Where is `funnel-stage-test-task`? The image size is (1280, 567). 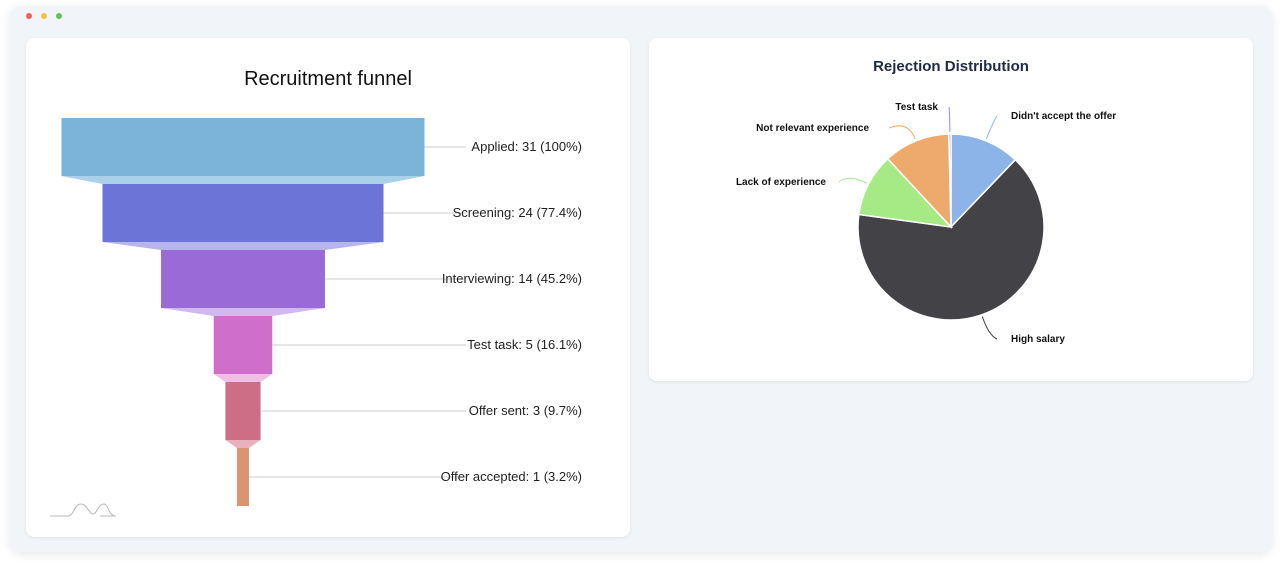
funnel-stage-test-task is located at coordinates (243, 345).